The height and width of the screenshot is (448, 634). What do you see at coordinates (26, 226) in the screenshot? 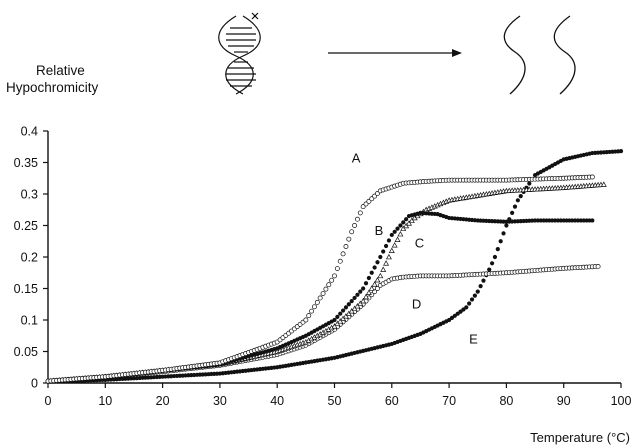
I see `y-tick-label: 0.25` at bounding box center [26, 226].